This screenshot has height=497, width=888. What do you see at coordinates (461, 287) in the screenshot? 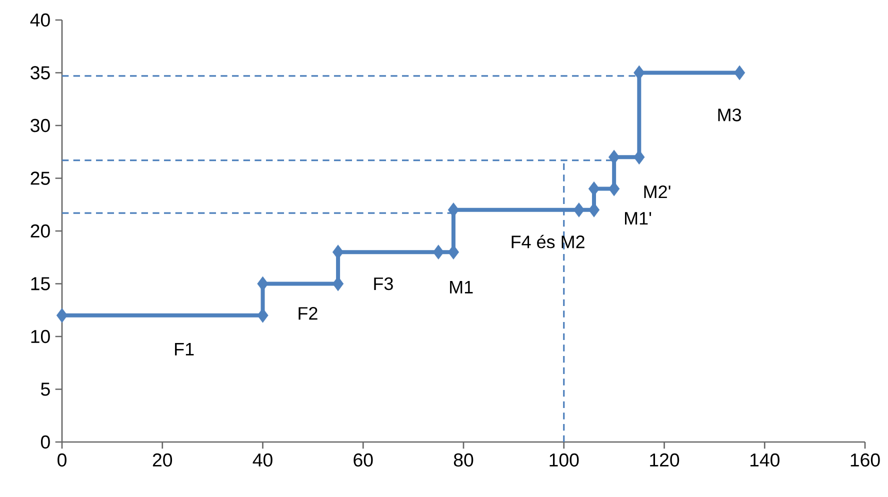
I see `annotation: M1` at bounding box center [461, 287].